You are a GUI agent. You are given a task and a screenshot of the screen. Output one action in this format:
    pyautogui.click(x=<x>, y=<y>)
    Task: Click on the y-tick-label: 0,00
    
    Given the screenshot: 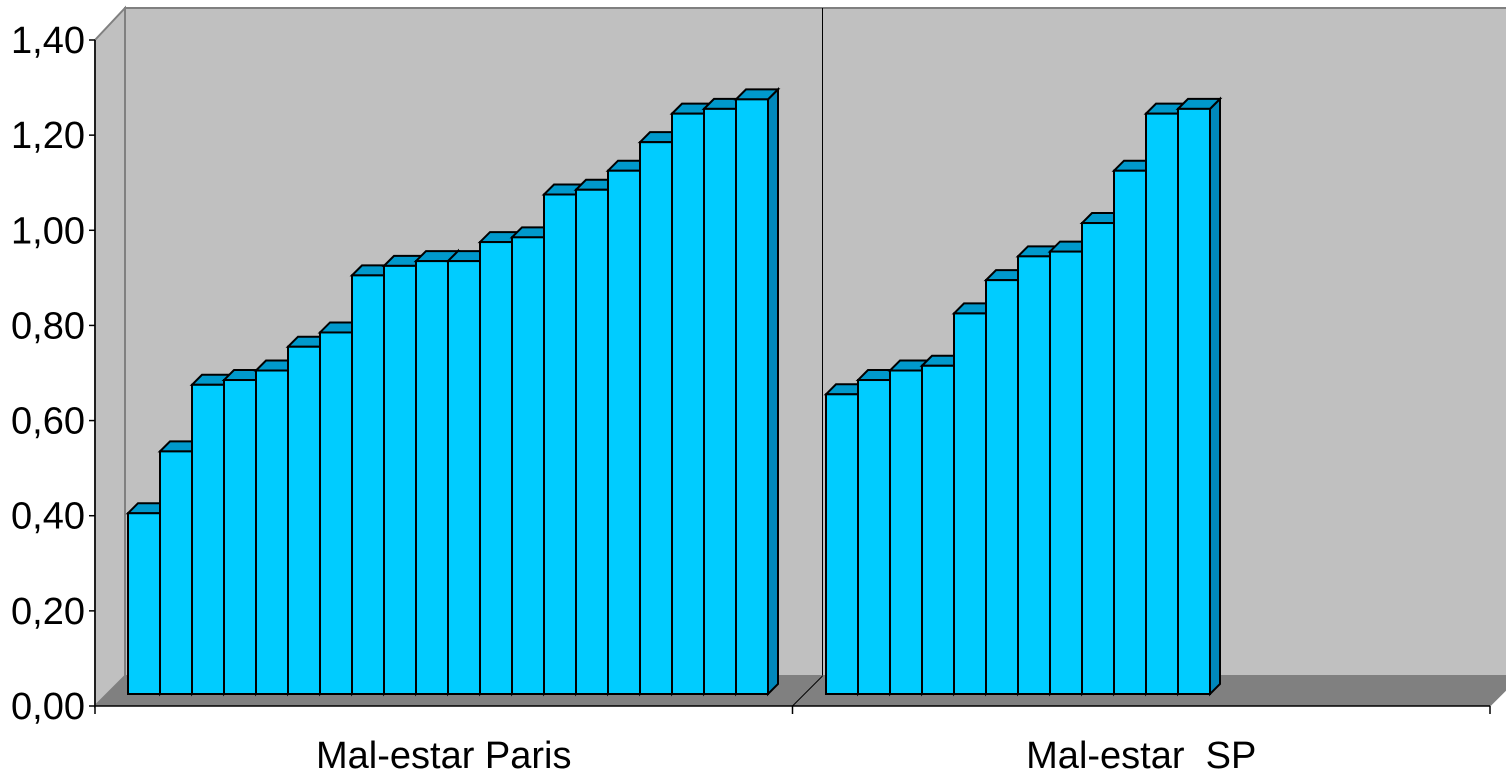 What is the action you would take?
    pyautogui.click(x=48, y=707)
    